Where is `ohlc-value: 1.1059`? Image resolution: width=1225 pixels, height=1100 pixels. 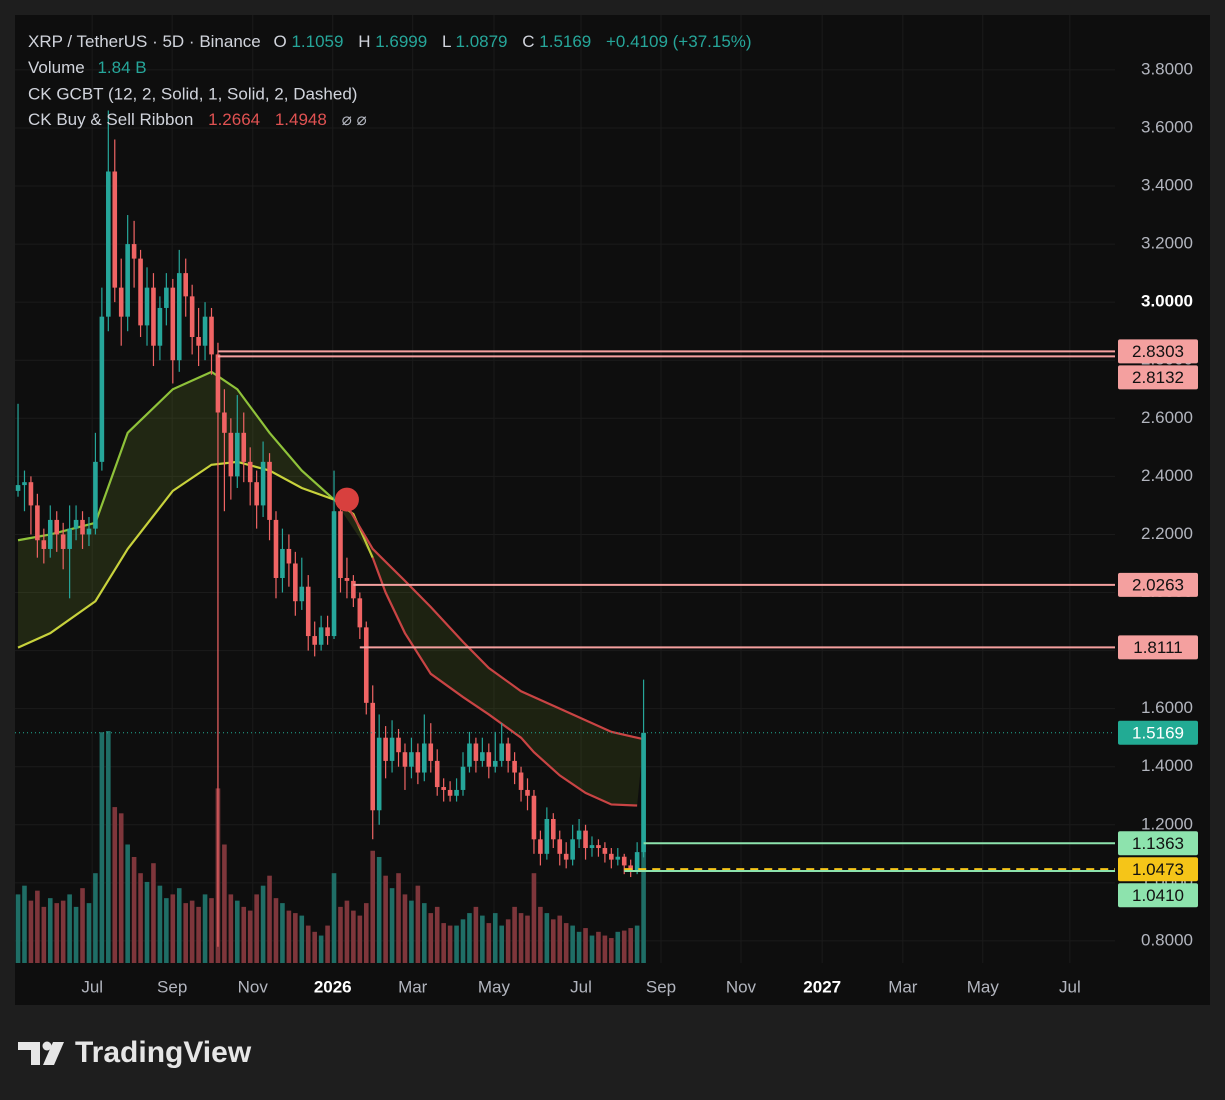
ohlc-value: 1.1059 is located at coordinates (317, 41).